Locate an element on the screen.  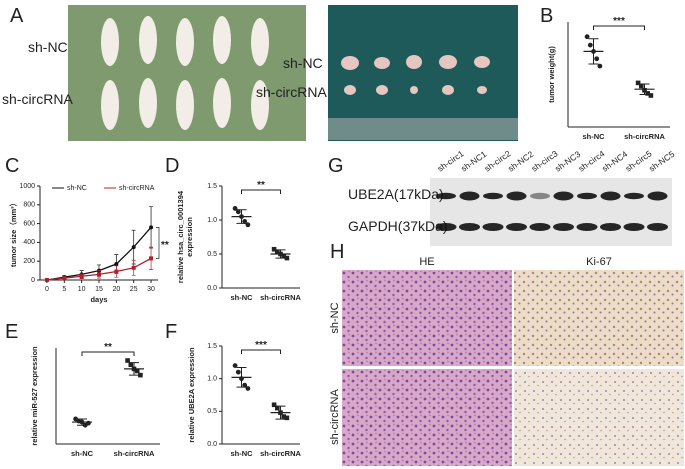
lane-label: sh-NC3 is located at coordinates (568, 161).